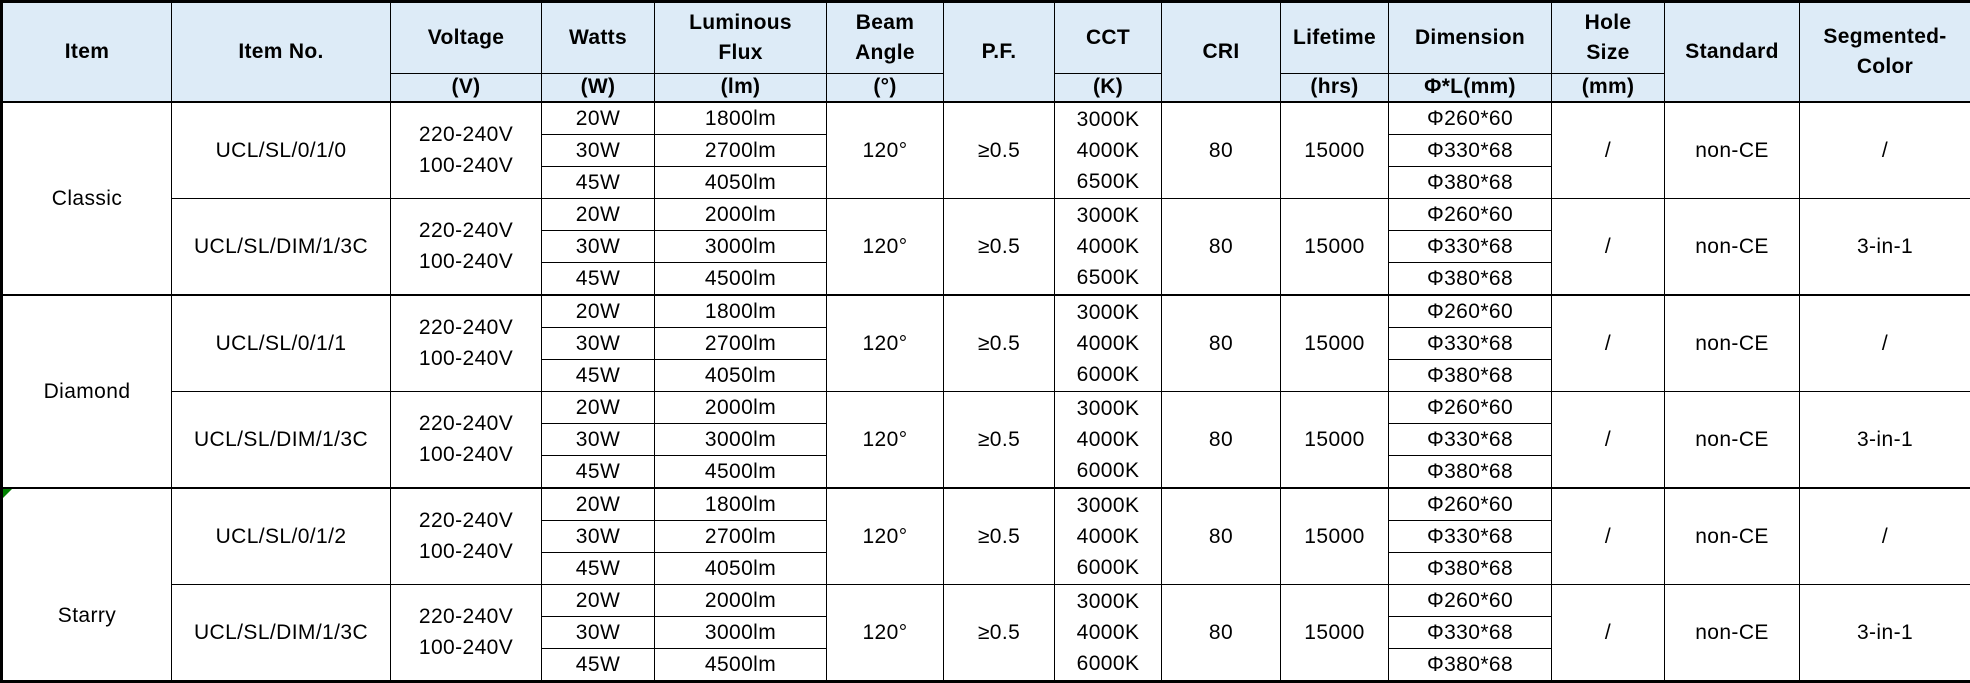 The width and height of the screenshot is (1970, 683). What do you see at coordinates (1608, 88) in the screenshot?
I see `unit-hole-size: (mm)` at bounding box center [1608, 88].